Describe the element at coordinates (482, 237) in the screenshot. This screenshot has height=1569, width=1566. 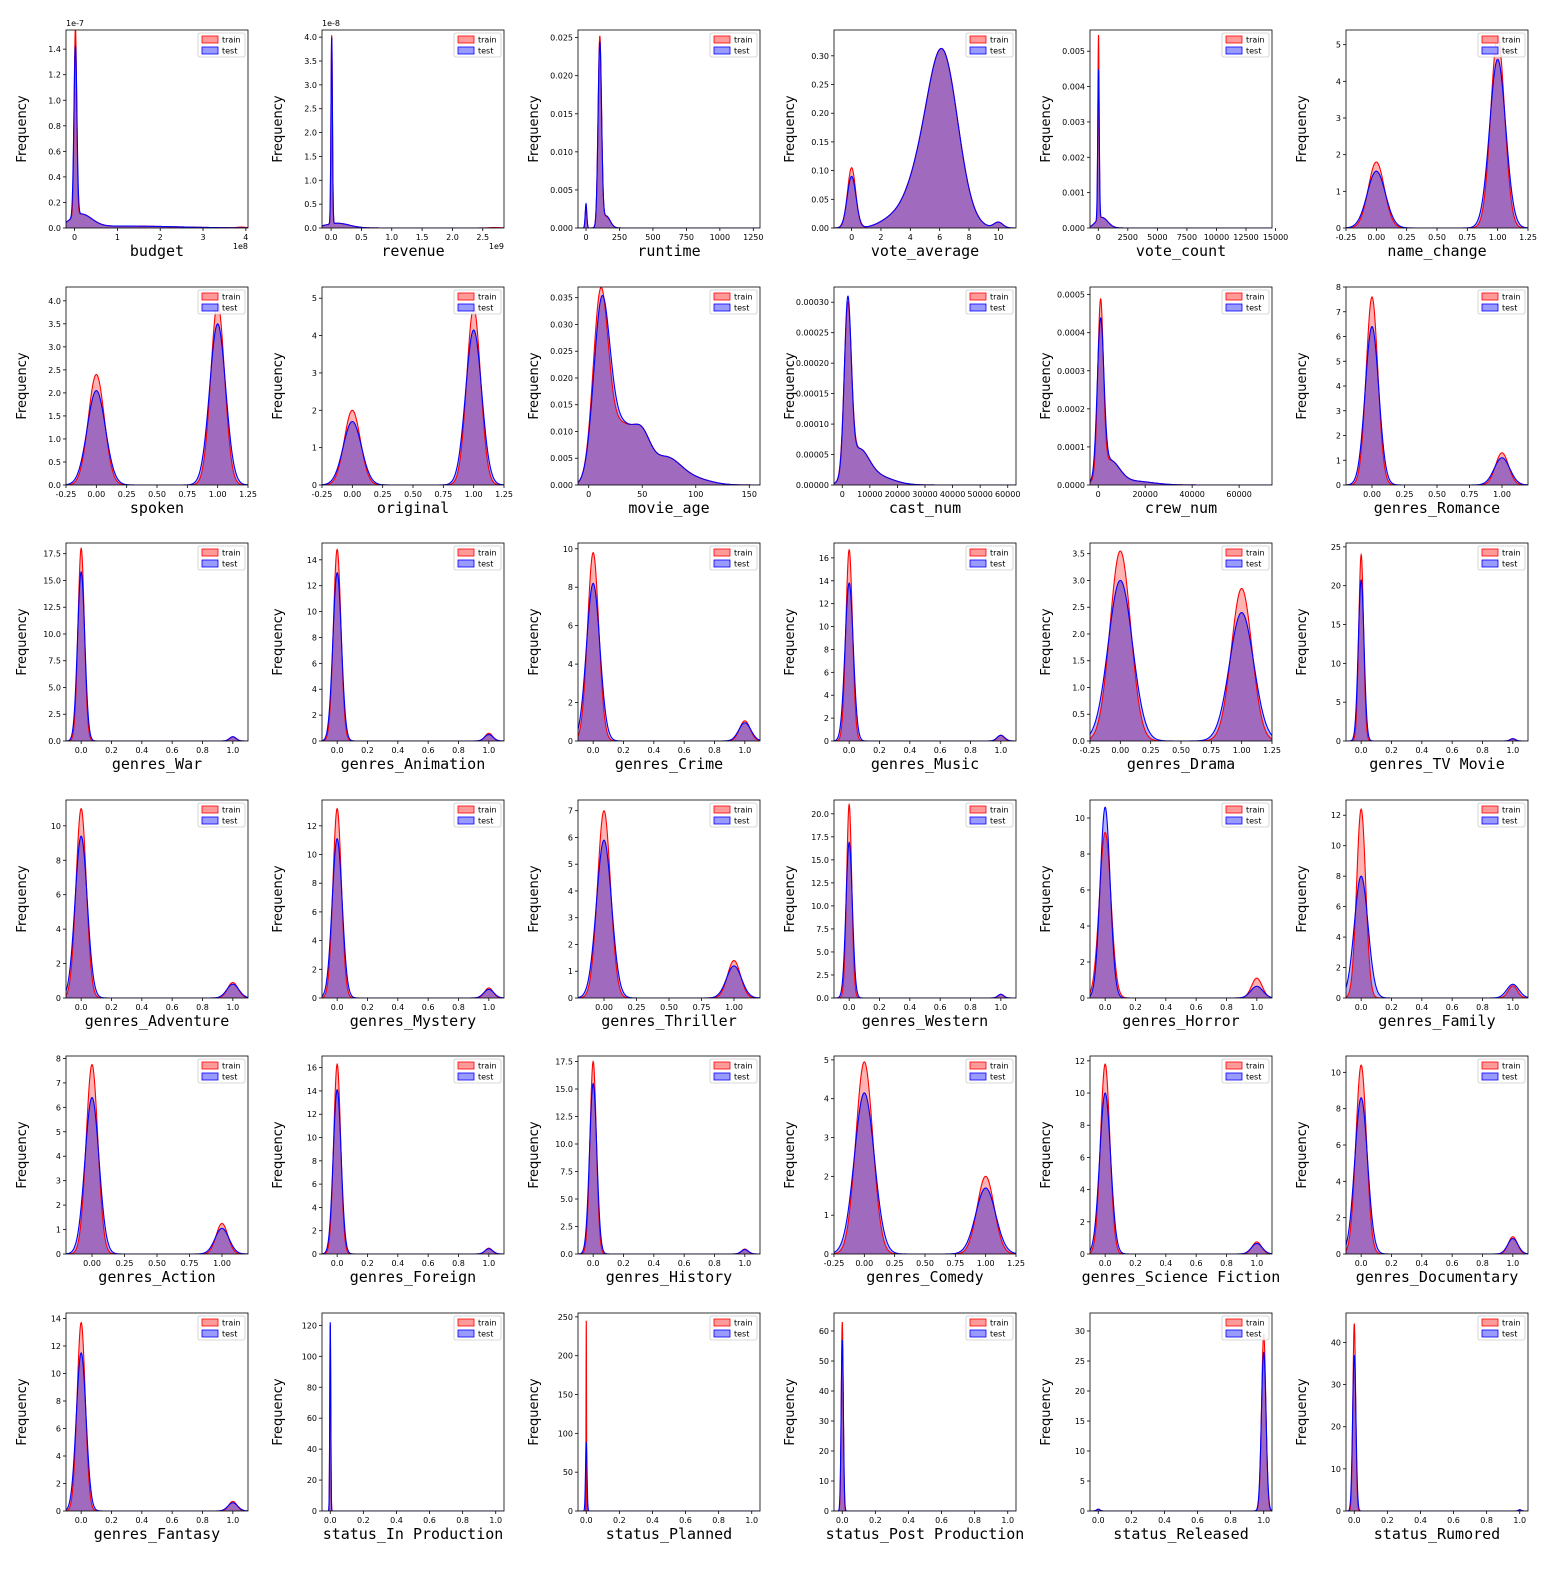
I see `x-tick-label: 2.5` at that location.